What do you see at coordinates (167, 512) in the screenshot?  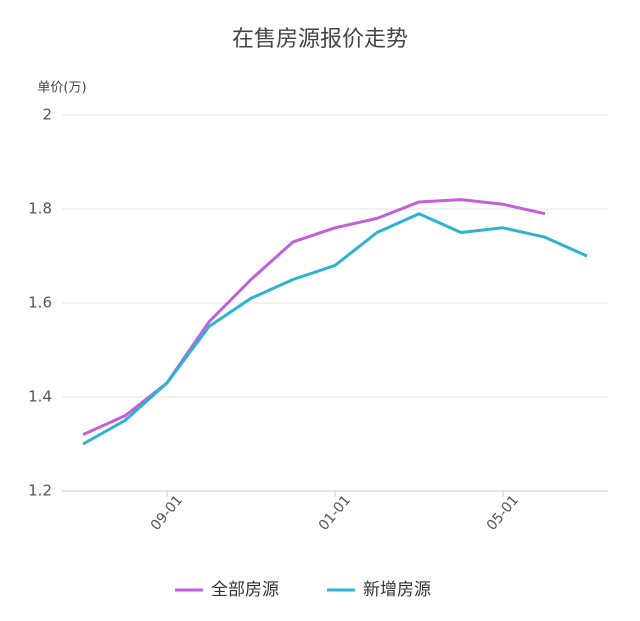 I see `x-tick-label: 09-01` at bounding box center [167, 512].